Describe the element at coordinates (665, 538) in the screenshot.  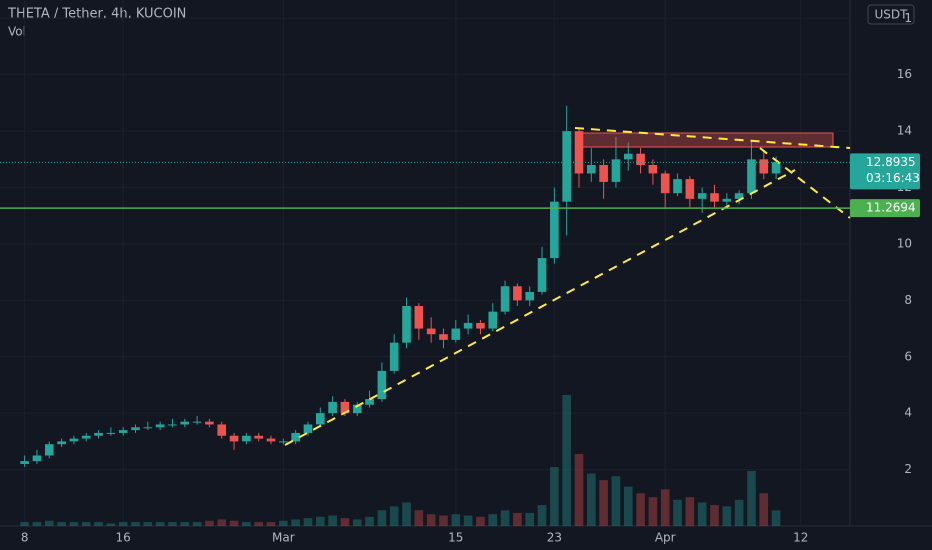
I see `x-tick-label: Apr` at that location.